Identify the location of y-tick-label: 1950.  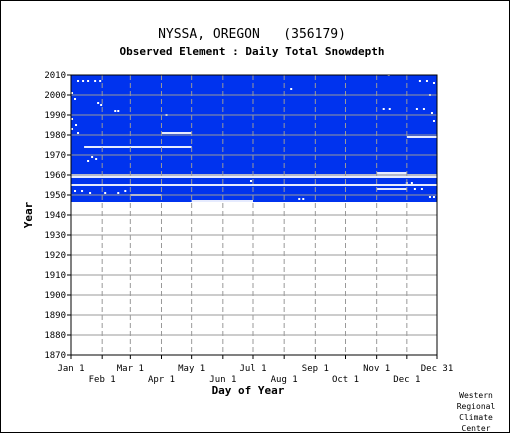
(55, 196).